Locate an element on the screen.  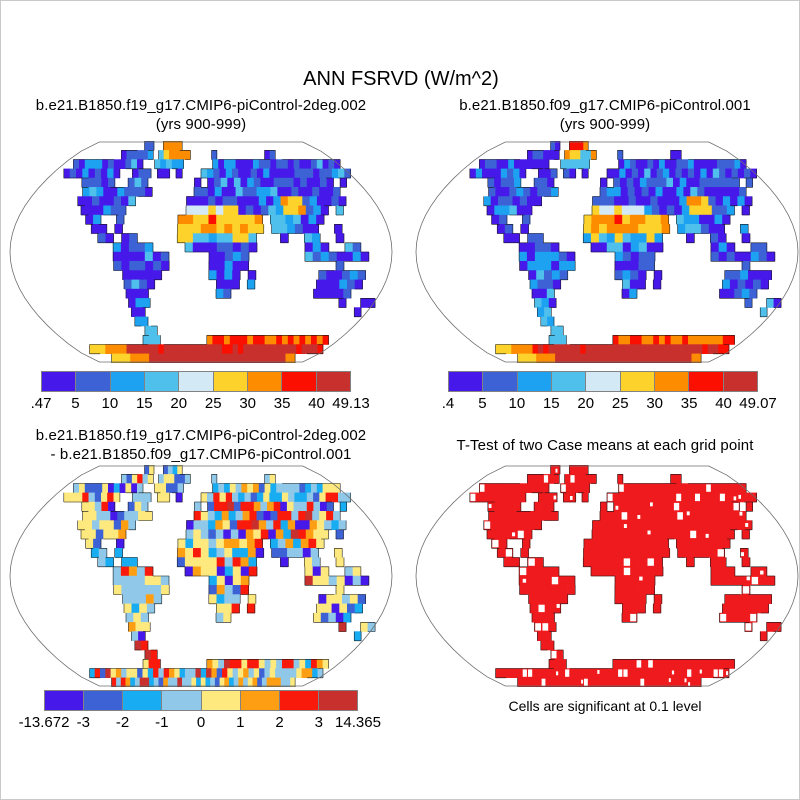
colorbar-top-left: .47 5 10 15 20 25 30 35 40 49.13 is located at coordinates (200, 392).